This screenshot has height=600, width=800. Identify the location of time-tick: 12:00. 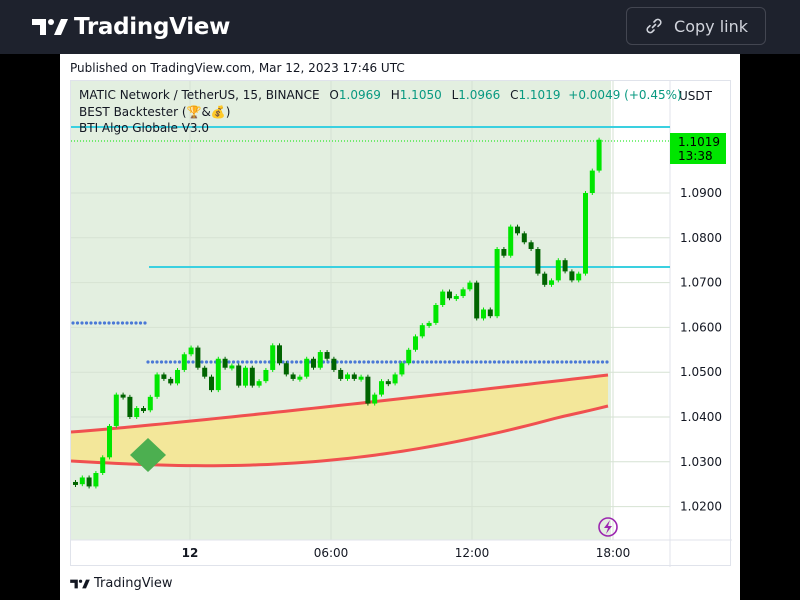
(472, 553).